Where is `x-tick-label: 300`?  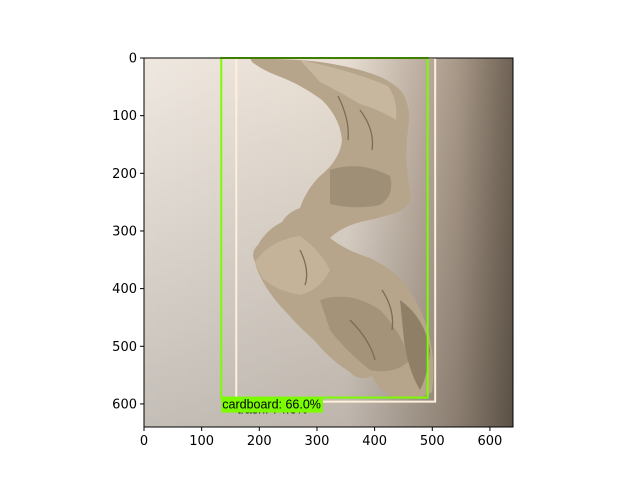
x-tick-label: 300 is located at coordinates (317, 441).